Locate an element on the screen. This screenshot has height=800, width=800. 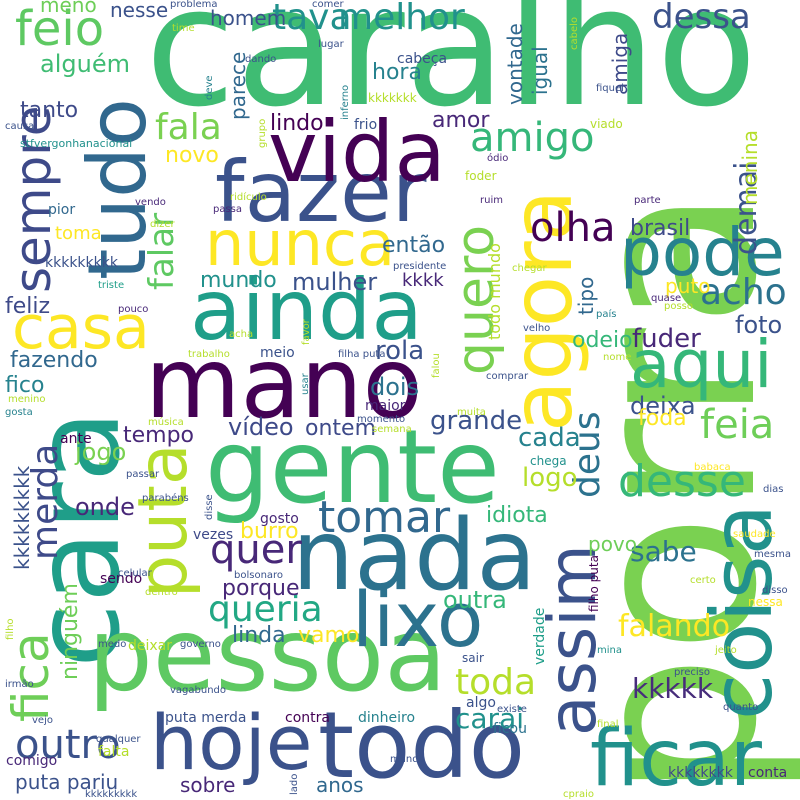
word-mesma: mesma is located at coordinates (772, 554).